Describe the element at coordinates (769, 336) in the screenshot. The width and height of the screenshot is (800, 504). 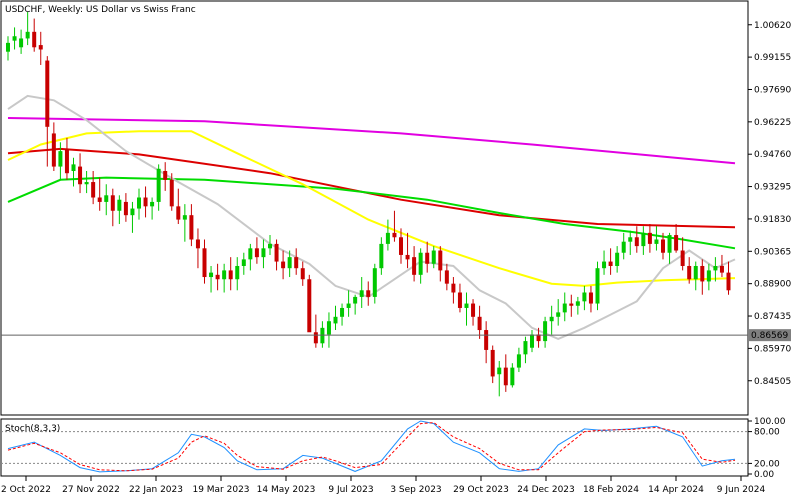
I see `current-price-label: 0.86569` at that location.